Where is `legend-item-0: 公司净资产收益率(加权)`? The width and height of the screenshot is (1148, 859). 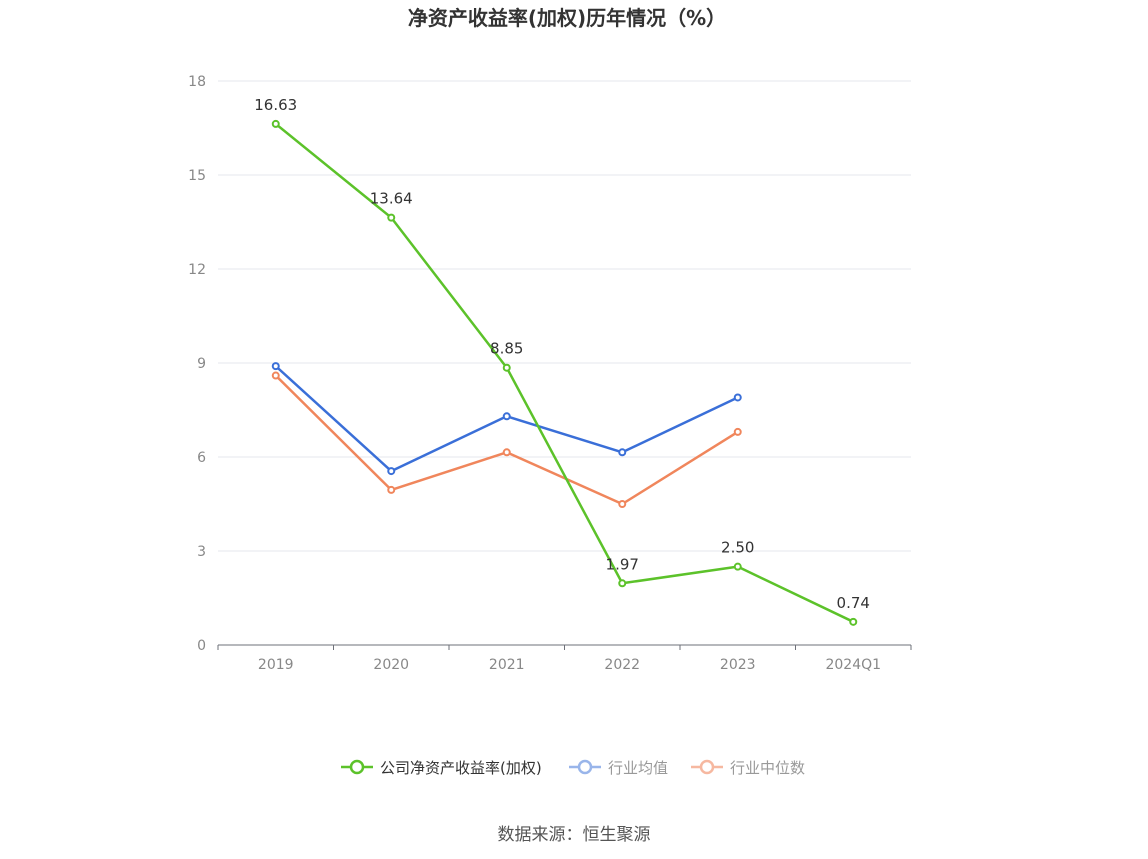
legend-item-0: 公司净资产收益率(加权) is located at coordinates (441, 768).